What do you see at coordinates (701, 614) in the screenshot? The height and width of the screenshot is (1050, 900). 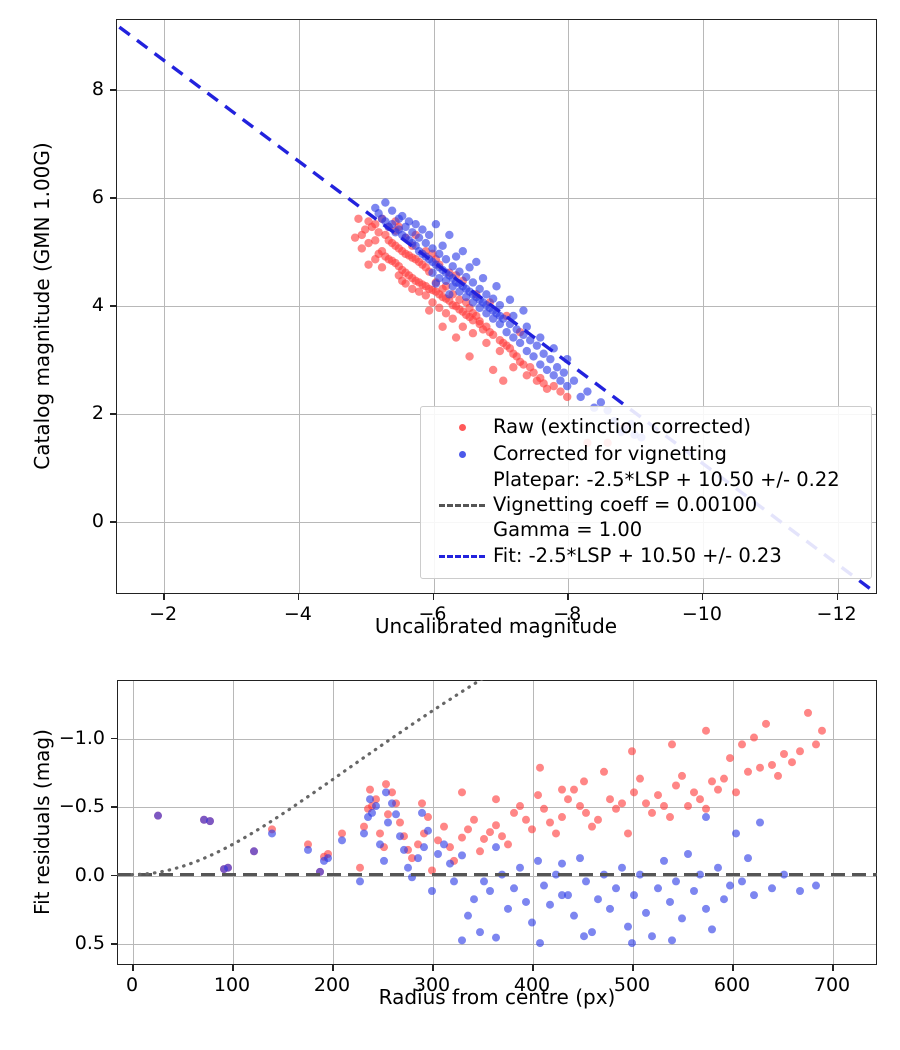 I see `x-tick-label: −10` at bounding box center [701, 614].